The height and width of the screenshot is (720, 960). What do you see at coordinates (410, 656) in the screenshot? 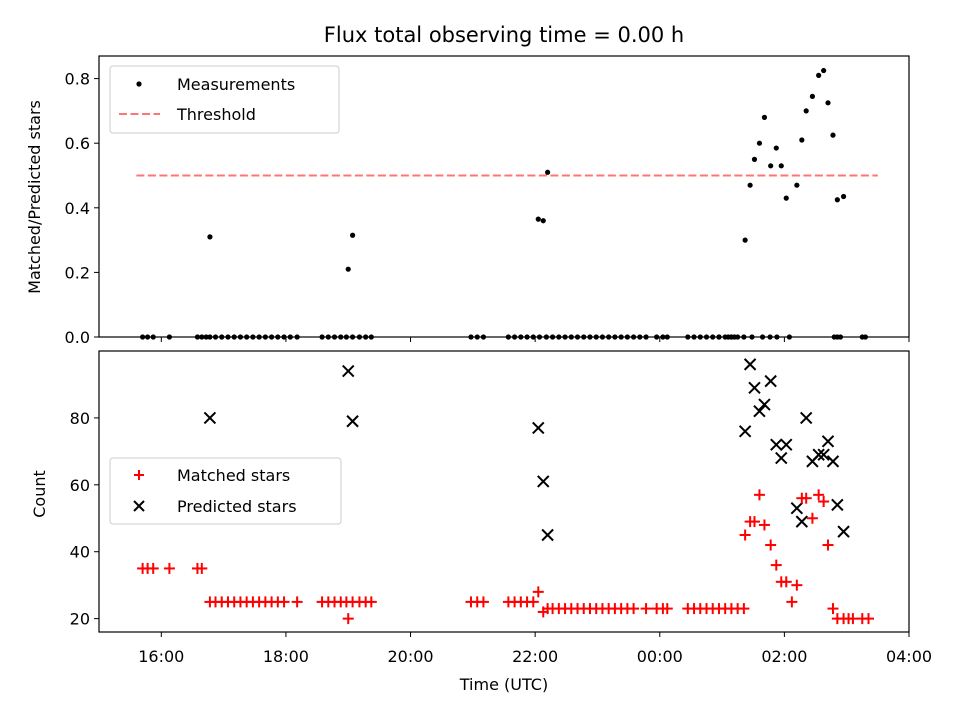
I see `bottom-x-tick-label: 20:00` at bounding box center [410, 656].